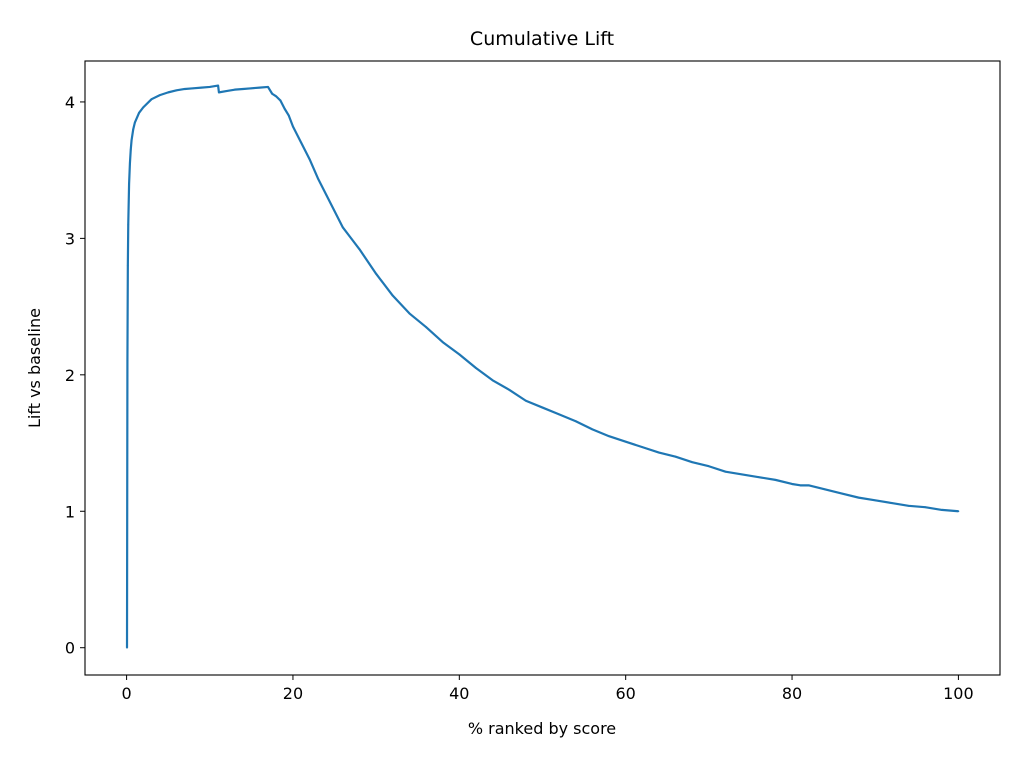 Image resolution: width=1024 pixels, height=768 pixels. What do you see at coordinates (70, 102) in the screenshot?
I see `y-tick-label: 4` at bounding box center [70, 102].